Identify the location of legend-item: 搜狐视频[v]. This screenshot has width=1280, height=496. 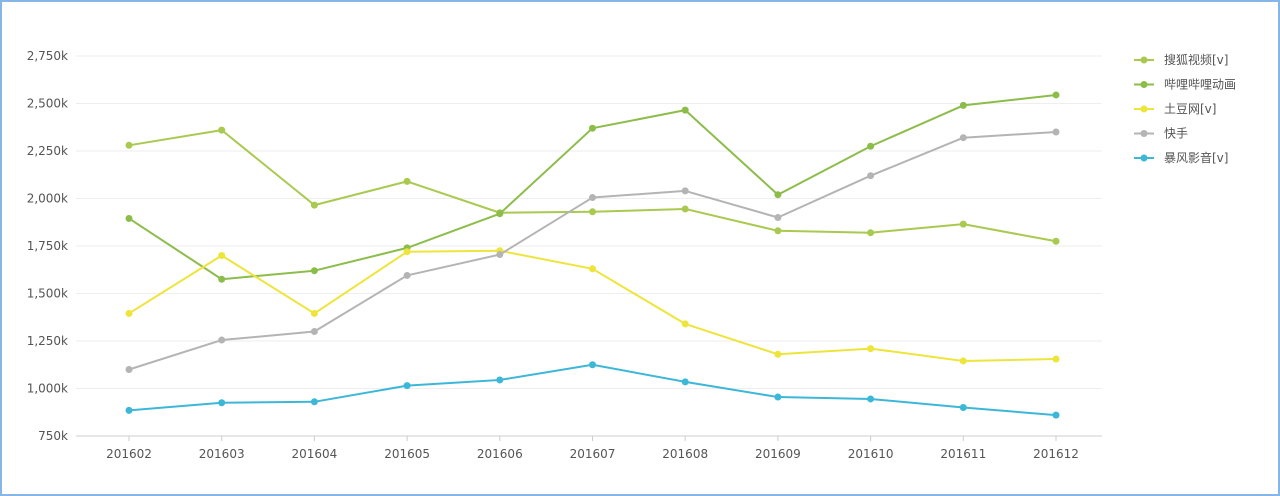
(1181, 59).